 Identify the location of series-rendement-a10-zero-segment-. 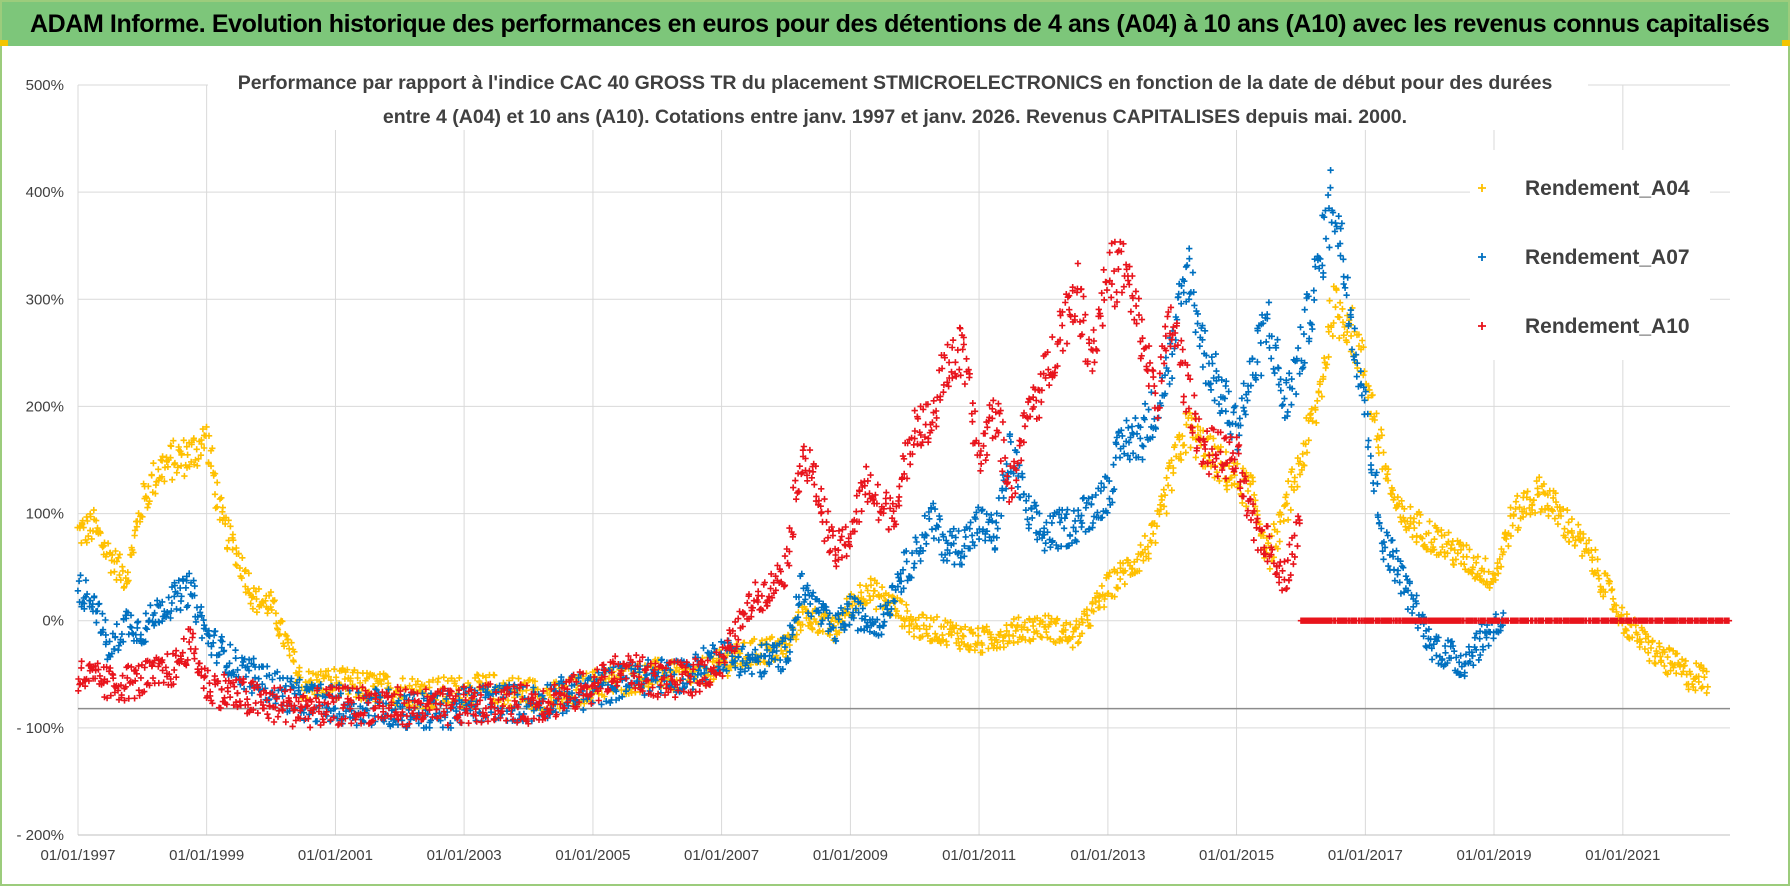
(1515, 620).